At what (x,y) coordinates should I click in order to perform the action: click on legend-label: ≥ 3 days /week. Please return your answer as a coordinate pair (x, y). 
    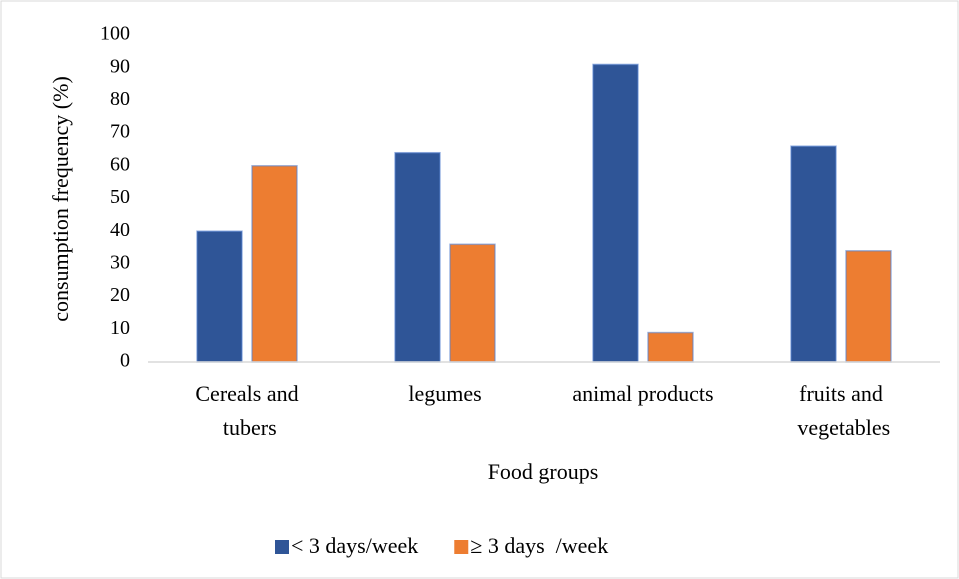
    Looking at the image, I should click on (539, 545).